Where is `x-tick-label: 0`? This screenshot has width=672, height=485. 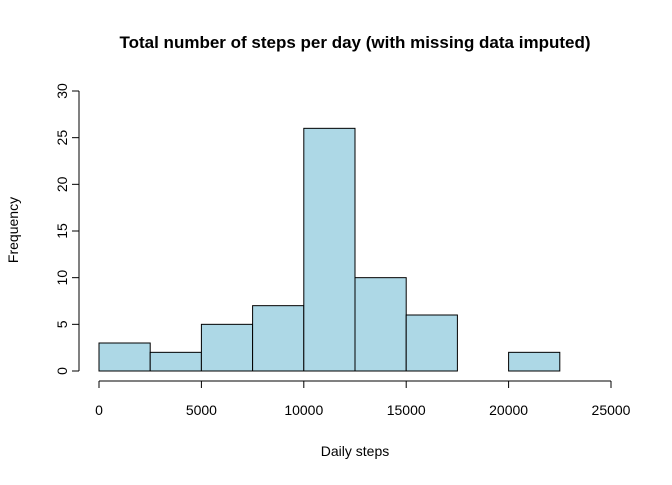 x-tick-label: 0 is located at coordinates (99, 410).